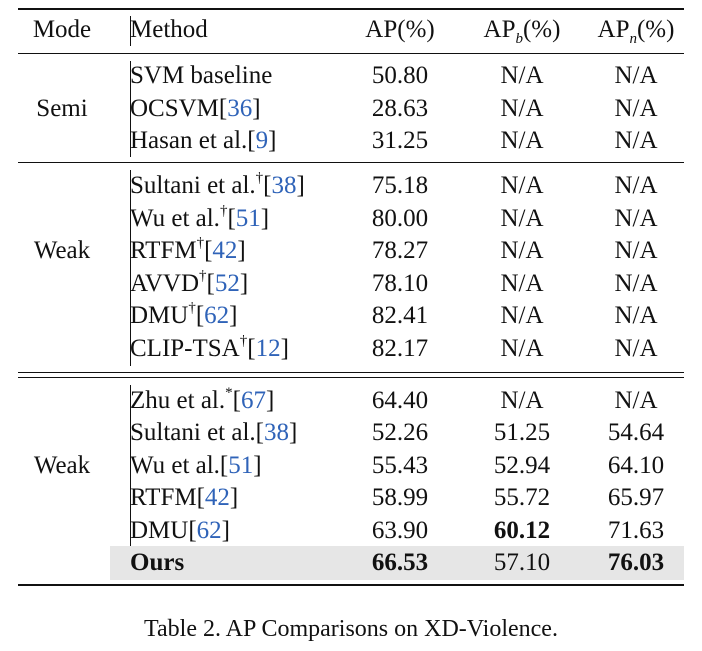  What do you see at coordinates (62, 29) in the screenshot?
I see `header-mode: Mode` at bounding box center [62, 29].